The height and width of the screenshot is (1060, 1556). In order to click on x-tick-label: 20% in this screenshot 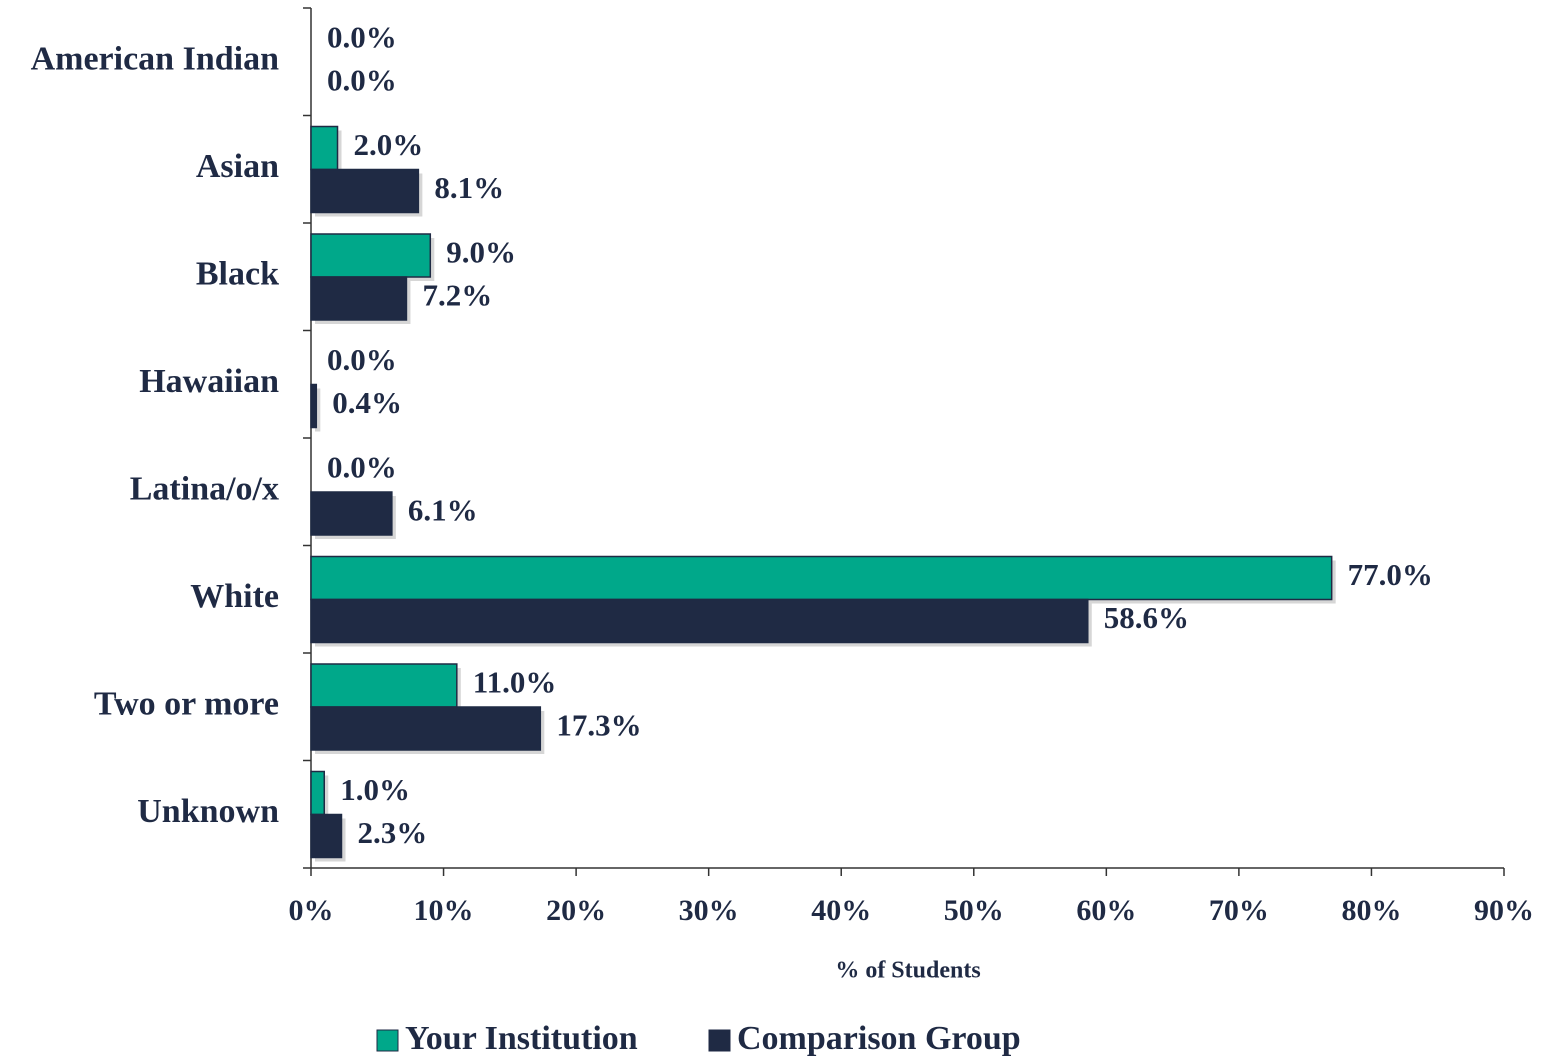, I will do `click(576, 910)`.